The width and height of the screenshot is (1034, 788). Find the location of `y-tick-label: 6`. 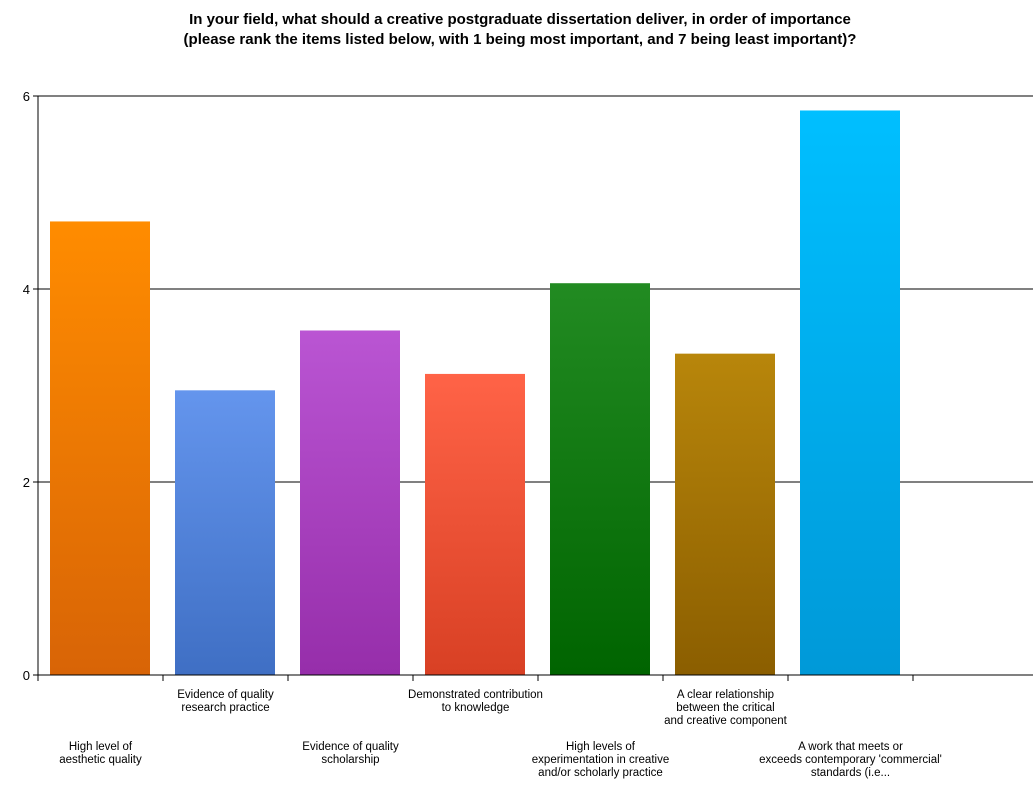

y-tick-label: 6 is located at coordinates (26, 96).